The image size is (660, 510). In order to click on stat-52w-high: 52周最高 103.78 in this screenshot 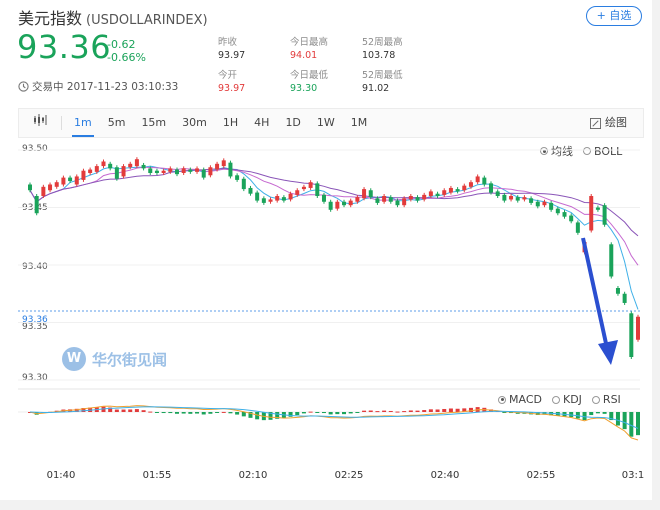, I will do `click(382, 49)`.